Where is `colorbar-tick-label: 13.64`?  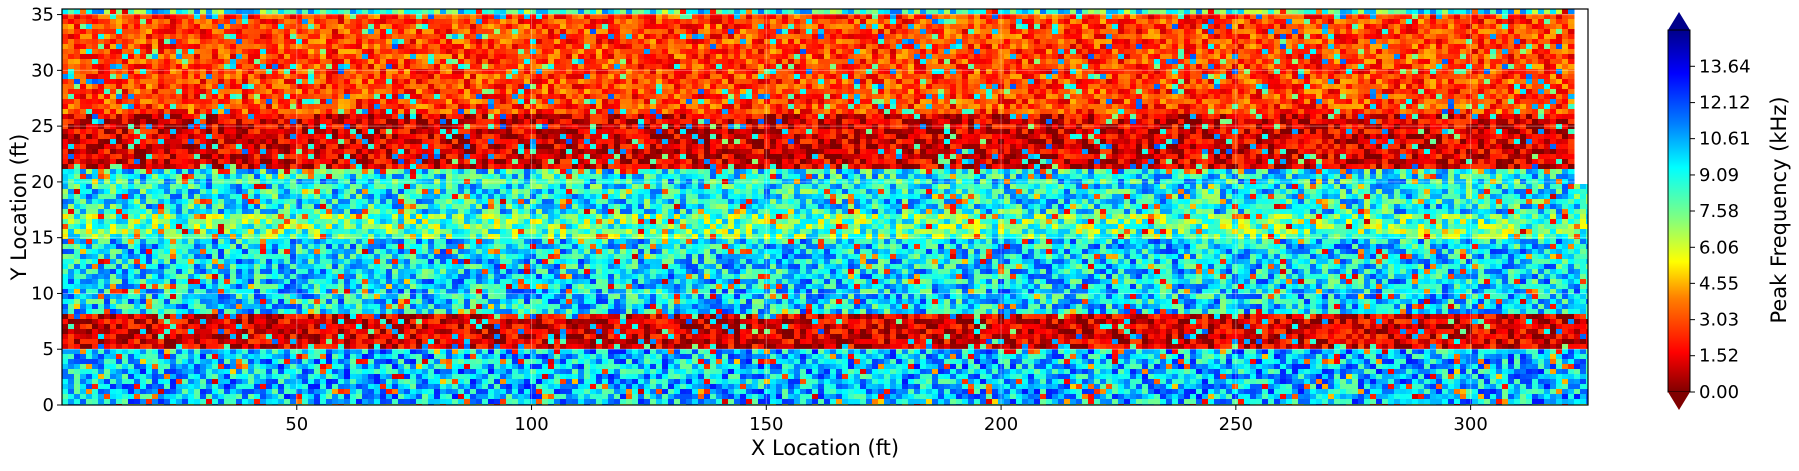
colorbar-tick-label: 13.64 is located at coordinates (1725, 66).